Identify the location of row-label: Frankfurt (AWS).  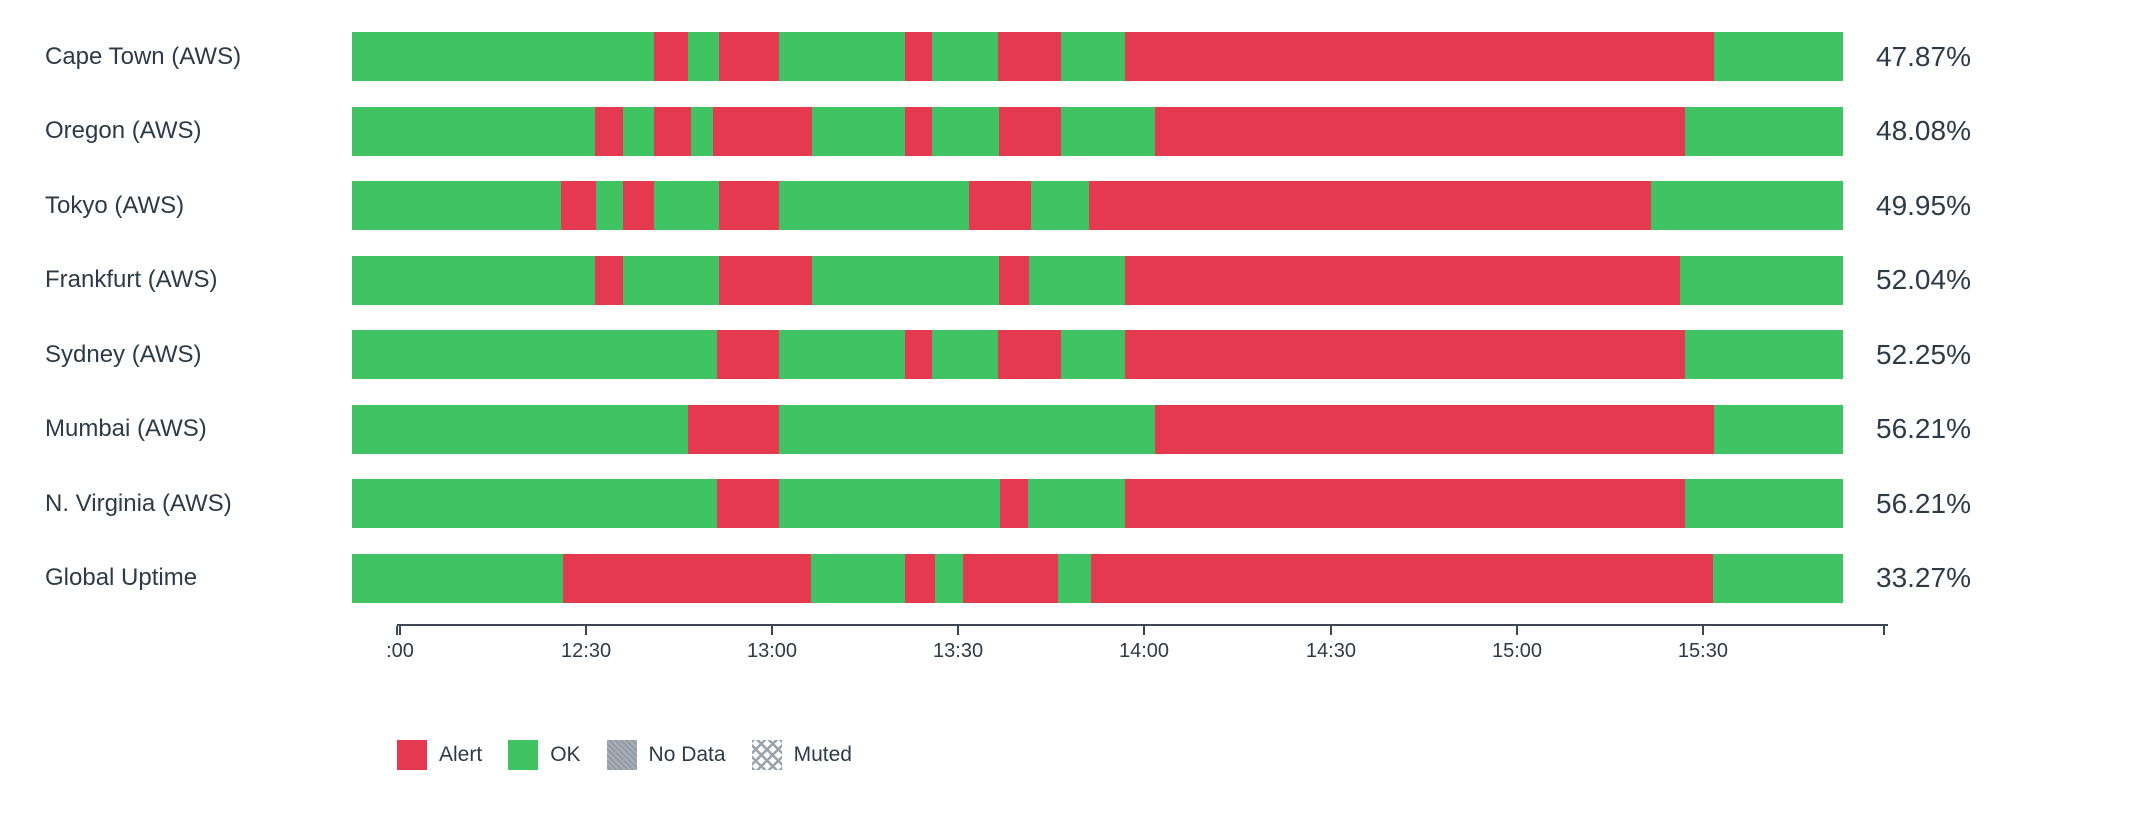
(131, 279).